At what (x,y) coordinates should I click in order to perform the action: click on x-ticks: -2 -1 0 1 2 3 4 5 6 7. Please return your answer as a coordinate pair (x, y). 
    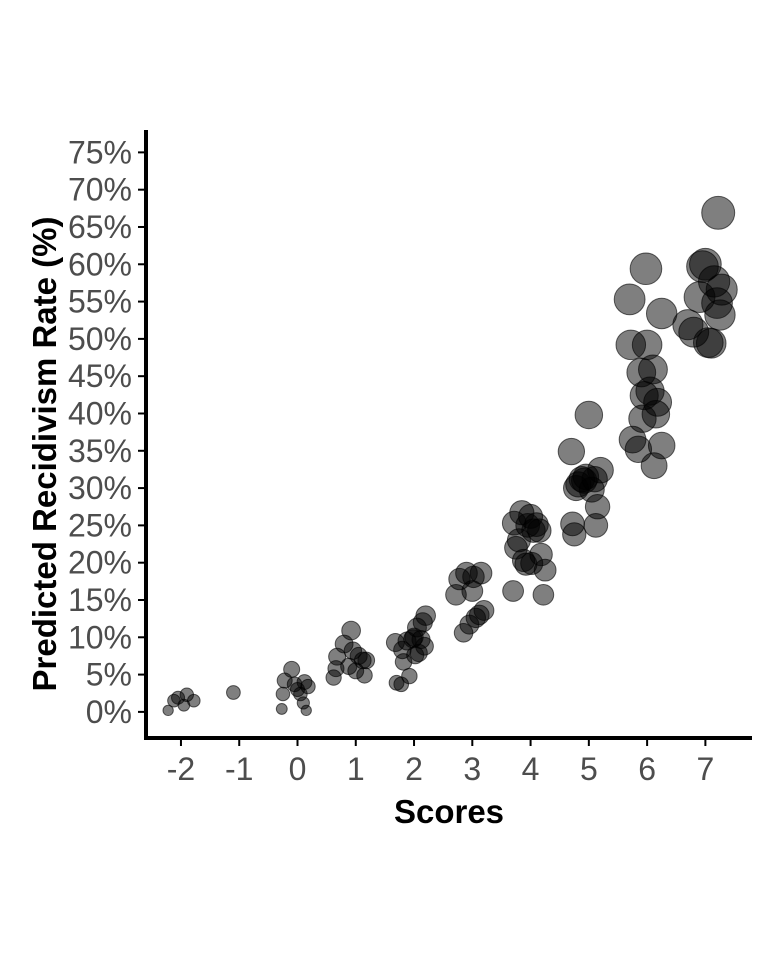
    Looking at the image, I should click on (440, 762).